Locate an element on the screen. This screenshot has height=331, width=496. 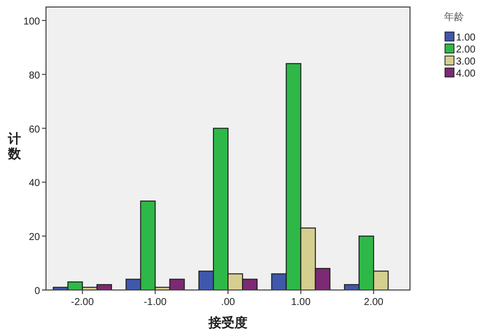
legend-title: 年龄 is located at coordinates (454, 17).